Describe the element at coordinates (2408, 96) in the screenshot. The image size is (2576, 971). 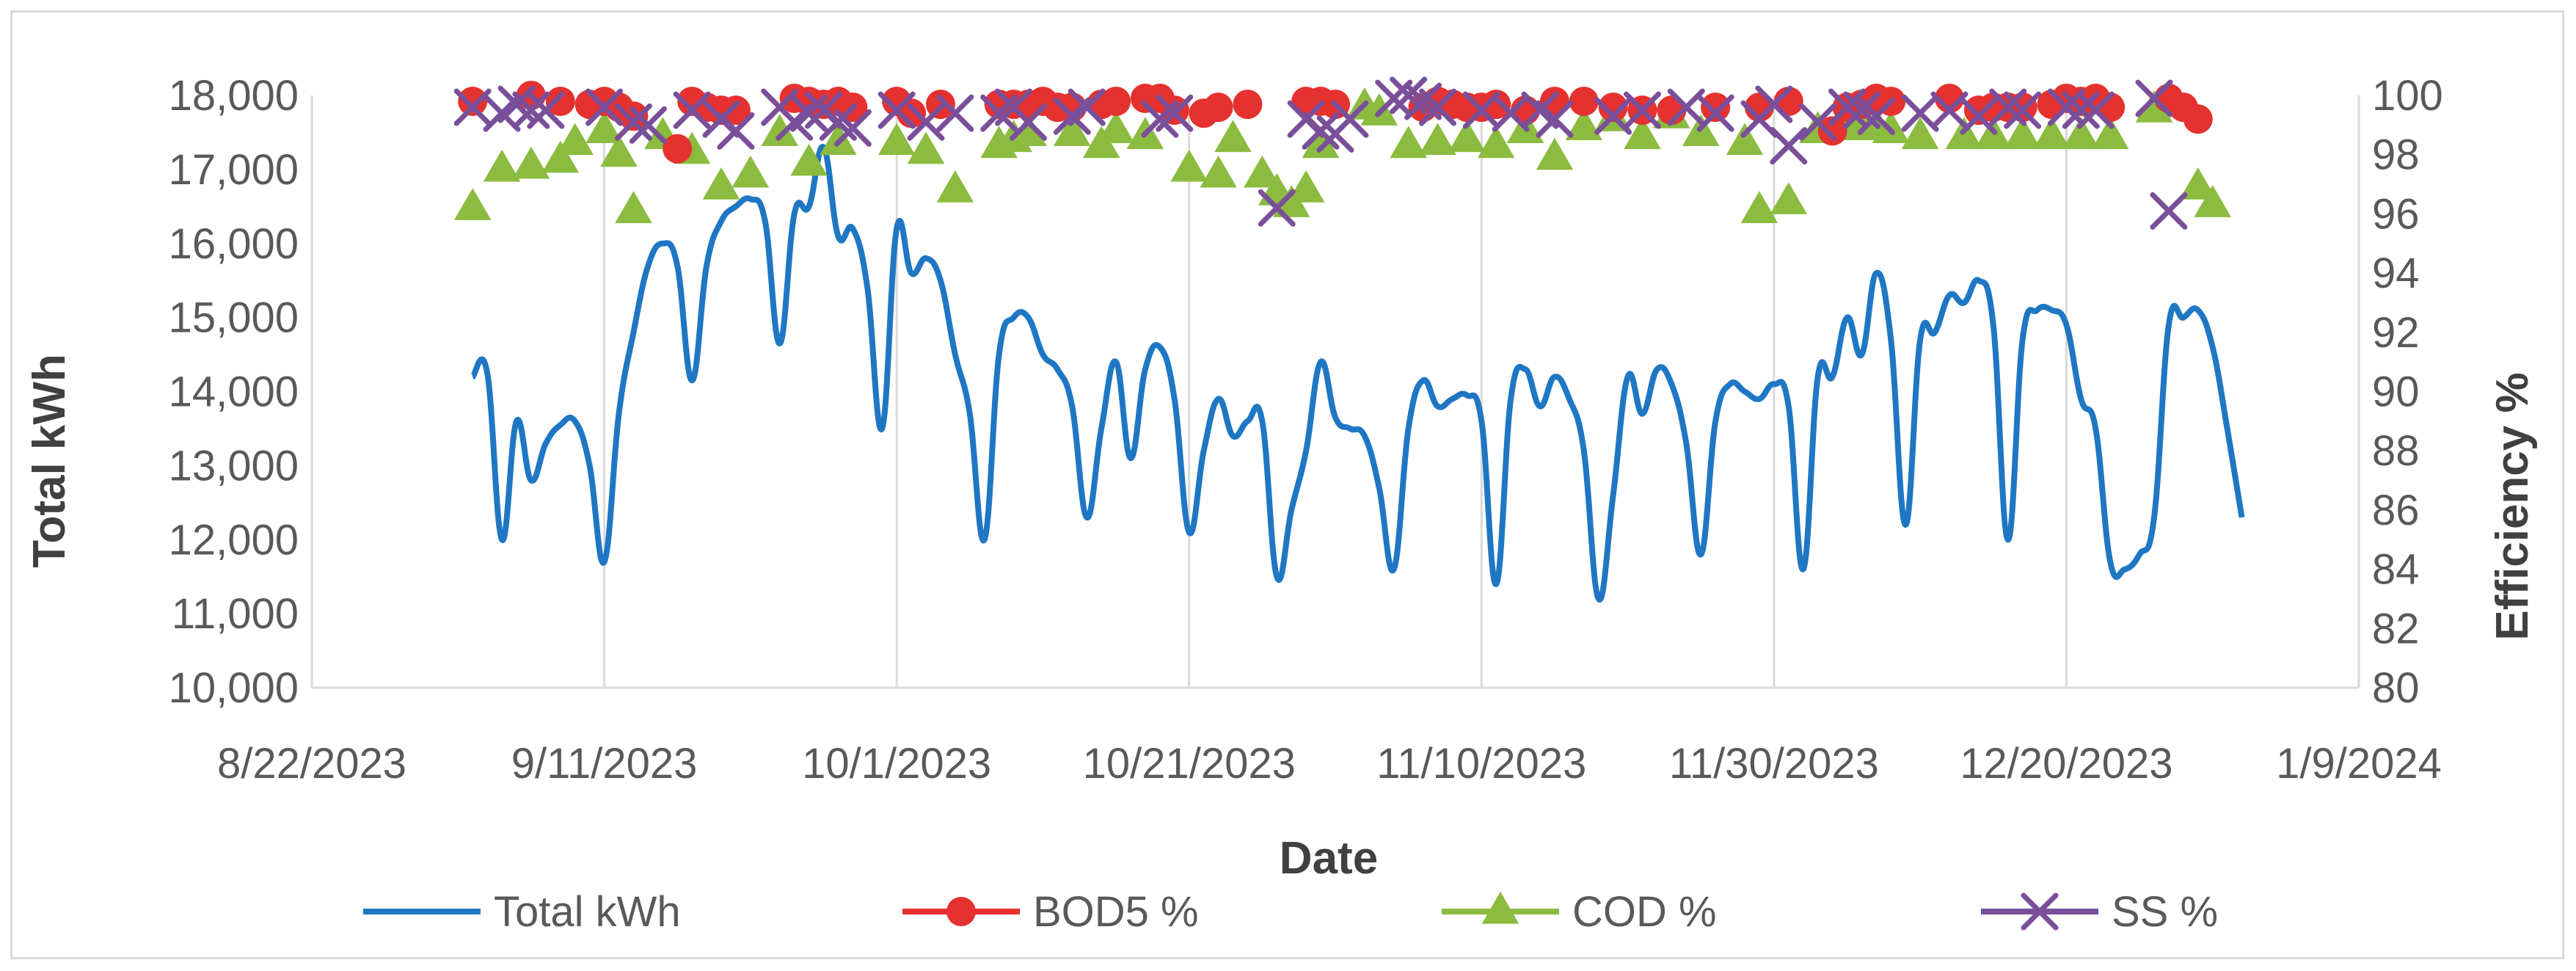
I see `y2-tick-label: 100` at that location.